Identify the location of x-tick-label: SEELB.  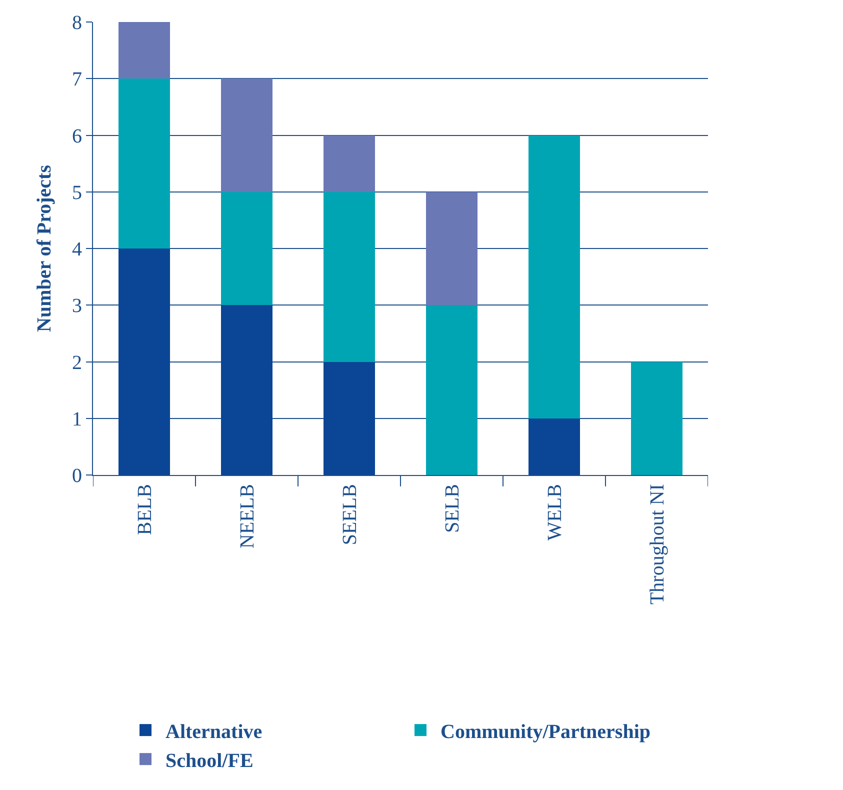
(349, 515).